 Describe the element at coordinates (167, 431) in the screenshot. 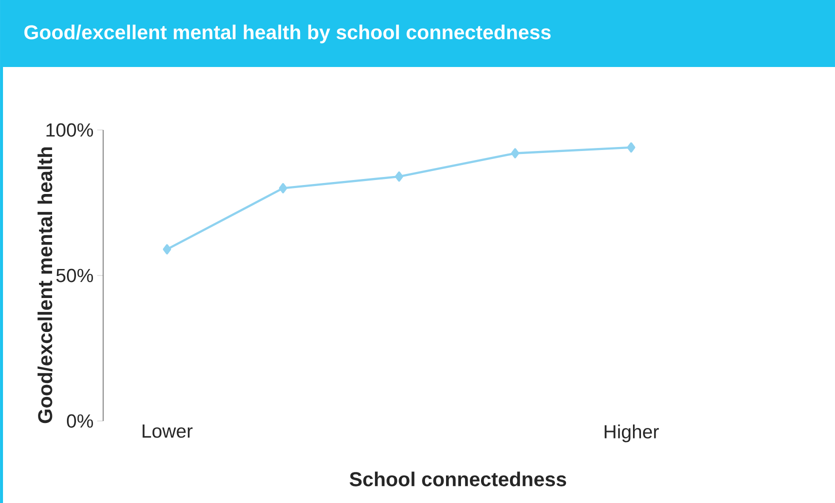

I see `x-tick-label: Lower` at that location.